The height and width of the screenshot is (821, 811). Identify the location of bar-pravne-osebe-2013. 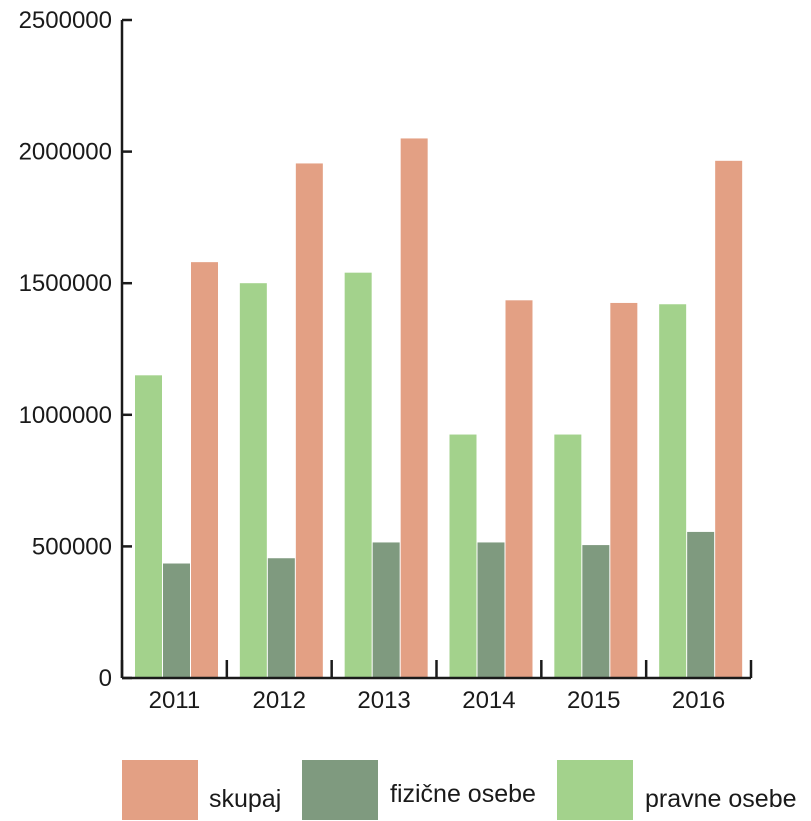
(358, 475).